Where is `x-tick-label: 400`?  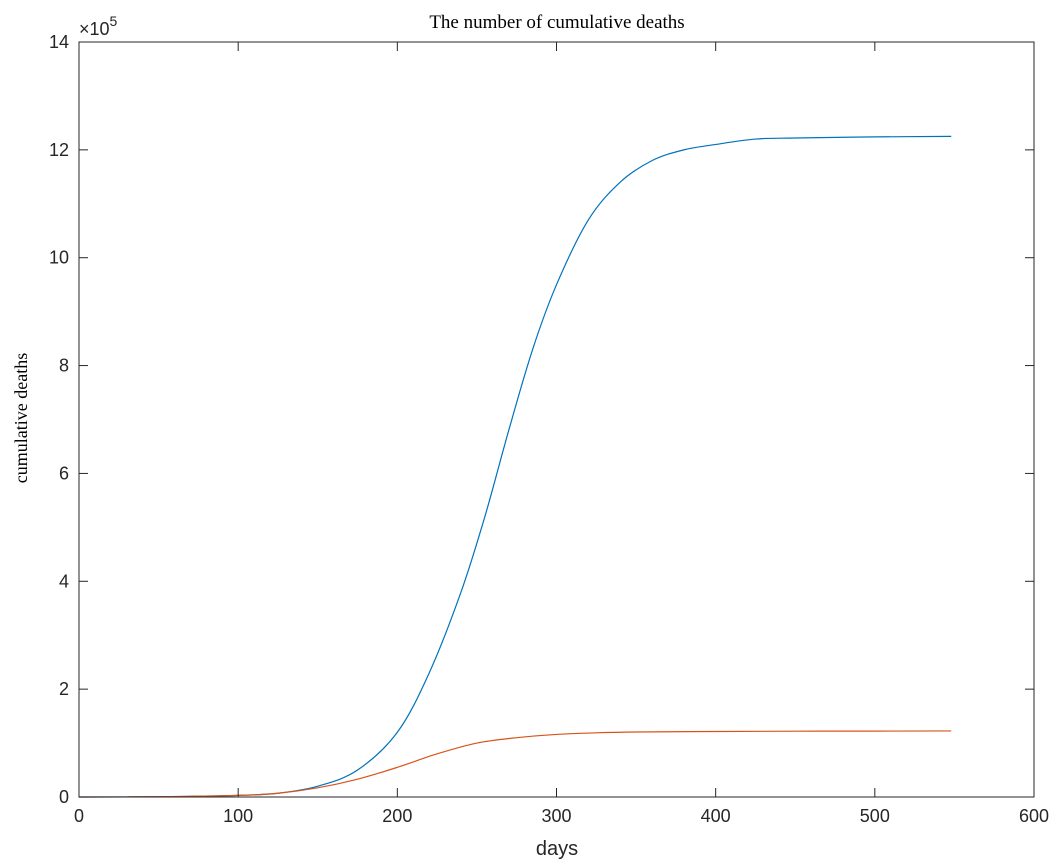 x-tick-label: 400 is located at coordinates (716, 816).